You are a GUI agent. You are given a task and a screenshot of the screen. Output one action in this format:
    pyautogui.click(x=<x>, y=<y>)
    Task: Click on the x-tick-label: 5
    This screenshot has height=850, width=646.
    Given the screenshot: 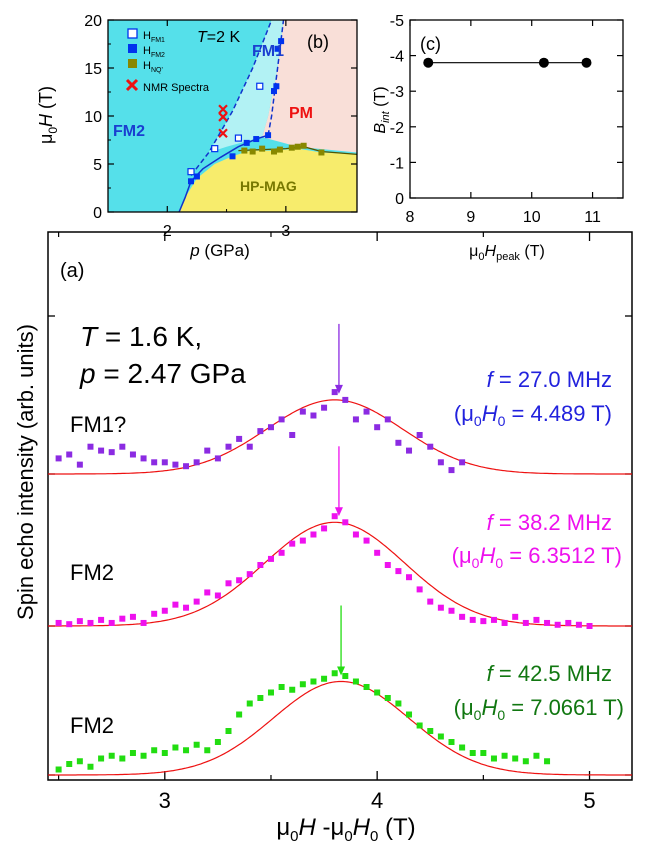 What is the action you would take?
    pyautogui.click(x=589, y=800)
    